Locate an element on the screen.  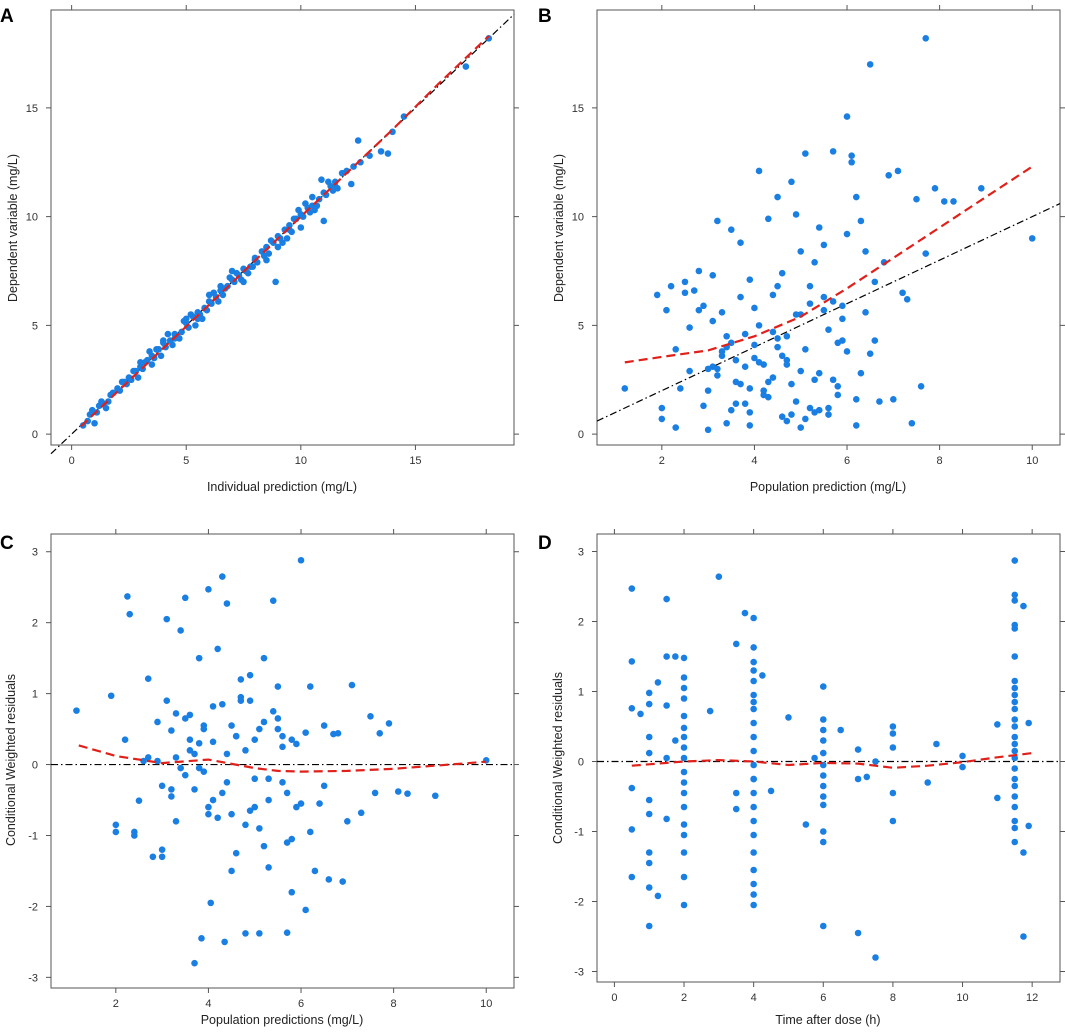
x-tick-label: 6 is located at coordinates (847, 461).